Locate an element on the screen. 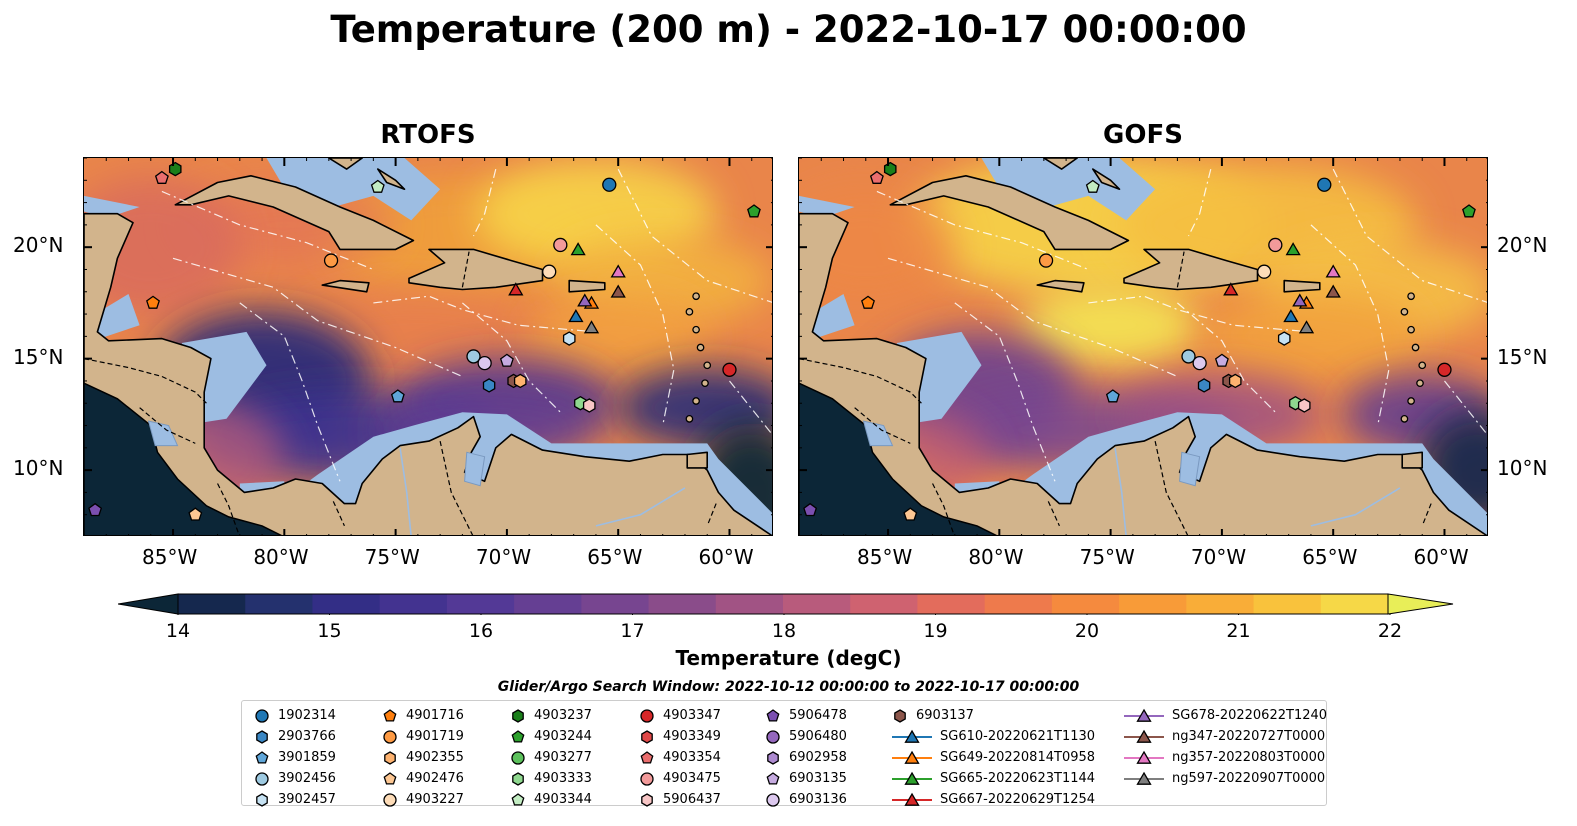  lat-tick-label: 20°N is located at coordinates (1522, 245).